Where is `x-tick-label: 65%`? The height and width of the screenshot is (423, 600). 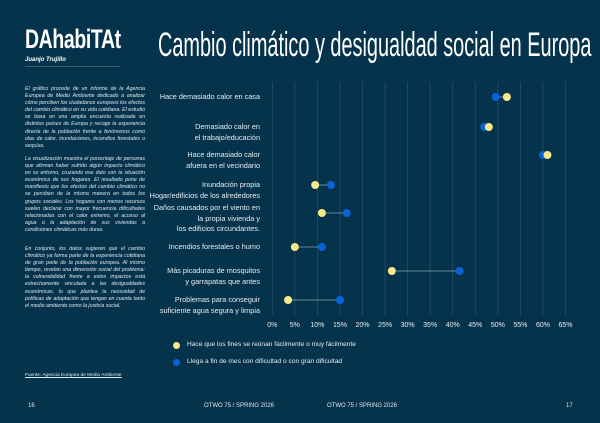
x-tick-label: 65% is located at coordinates (565, 325).